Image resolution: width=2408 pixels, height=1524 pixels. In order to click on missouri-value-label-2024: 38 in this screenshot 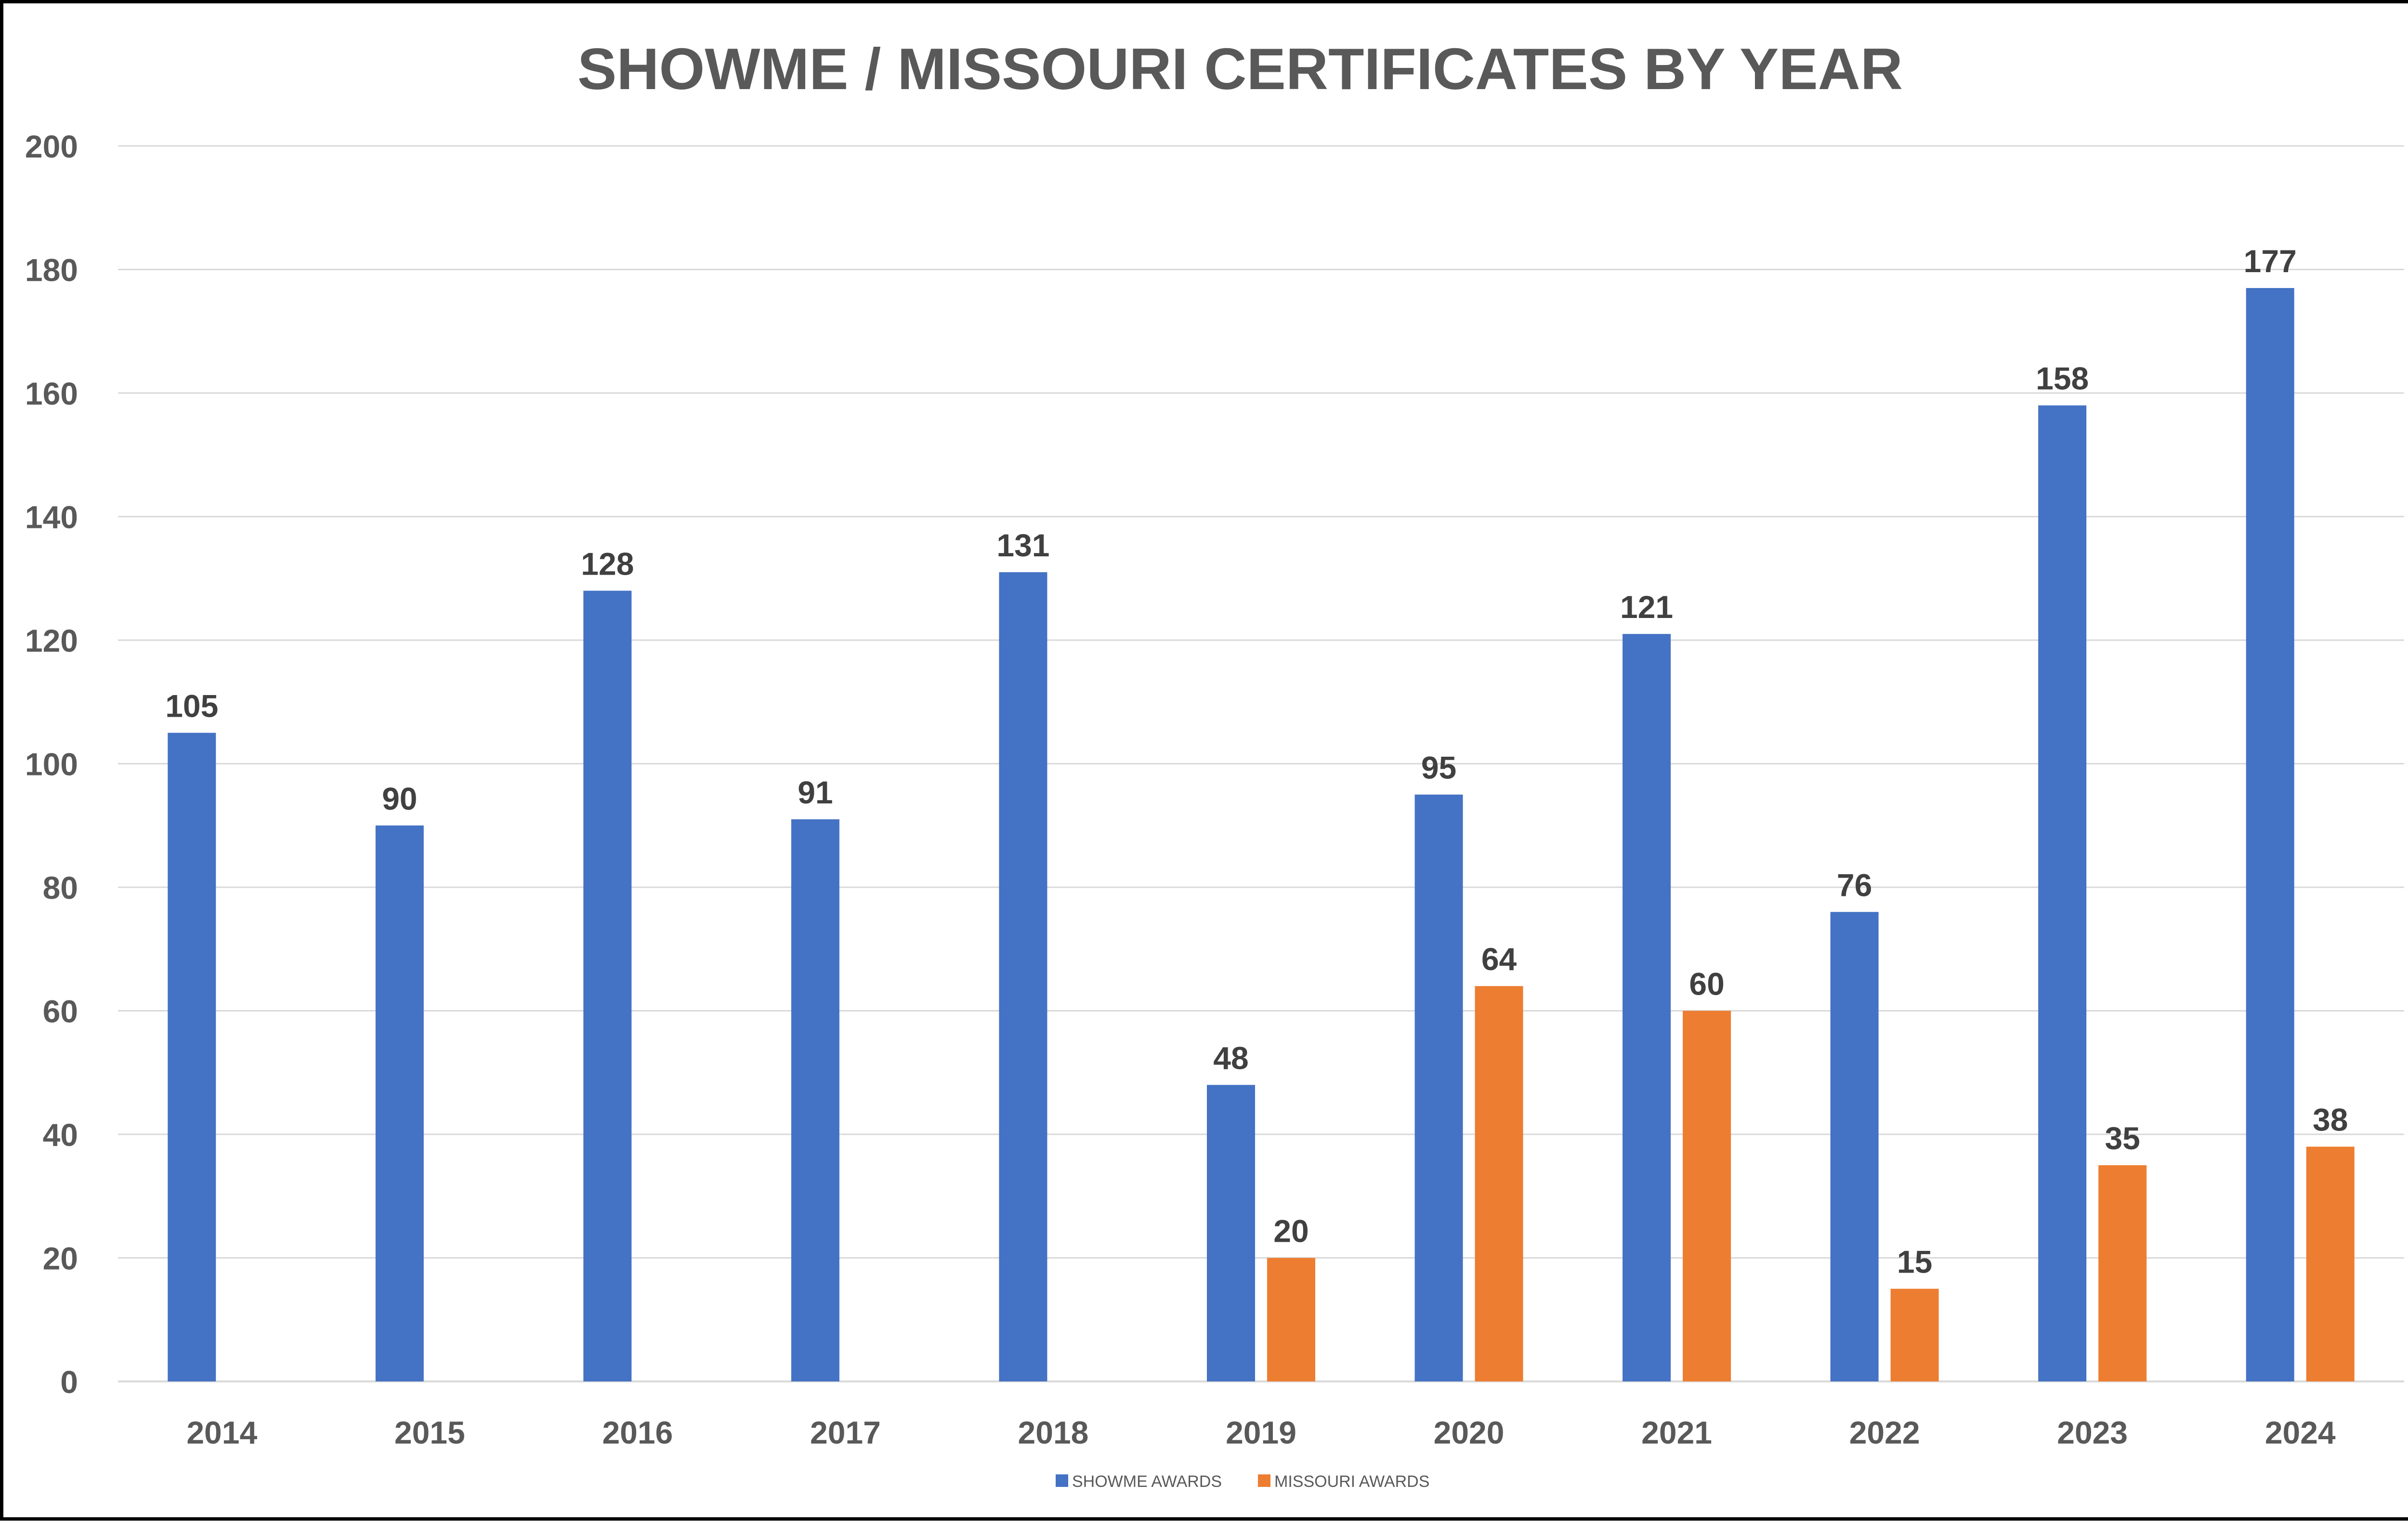, I will do `click(2330, 1120)`.